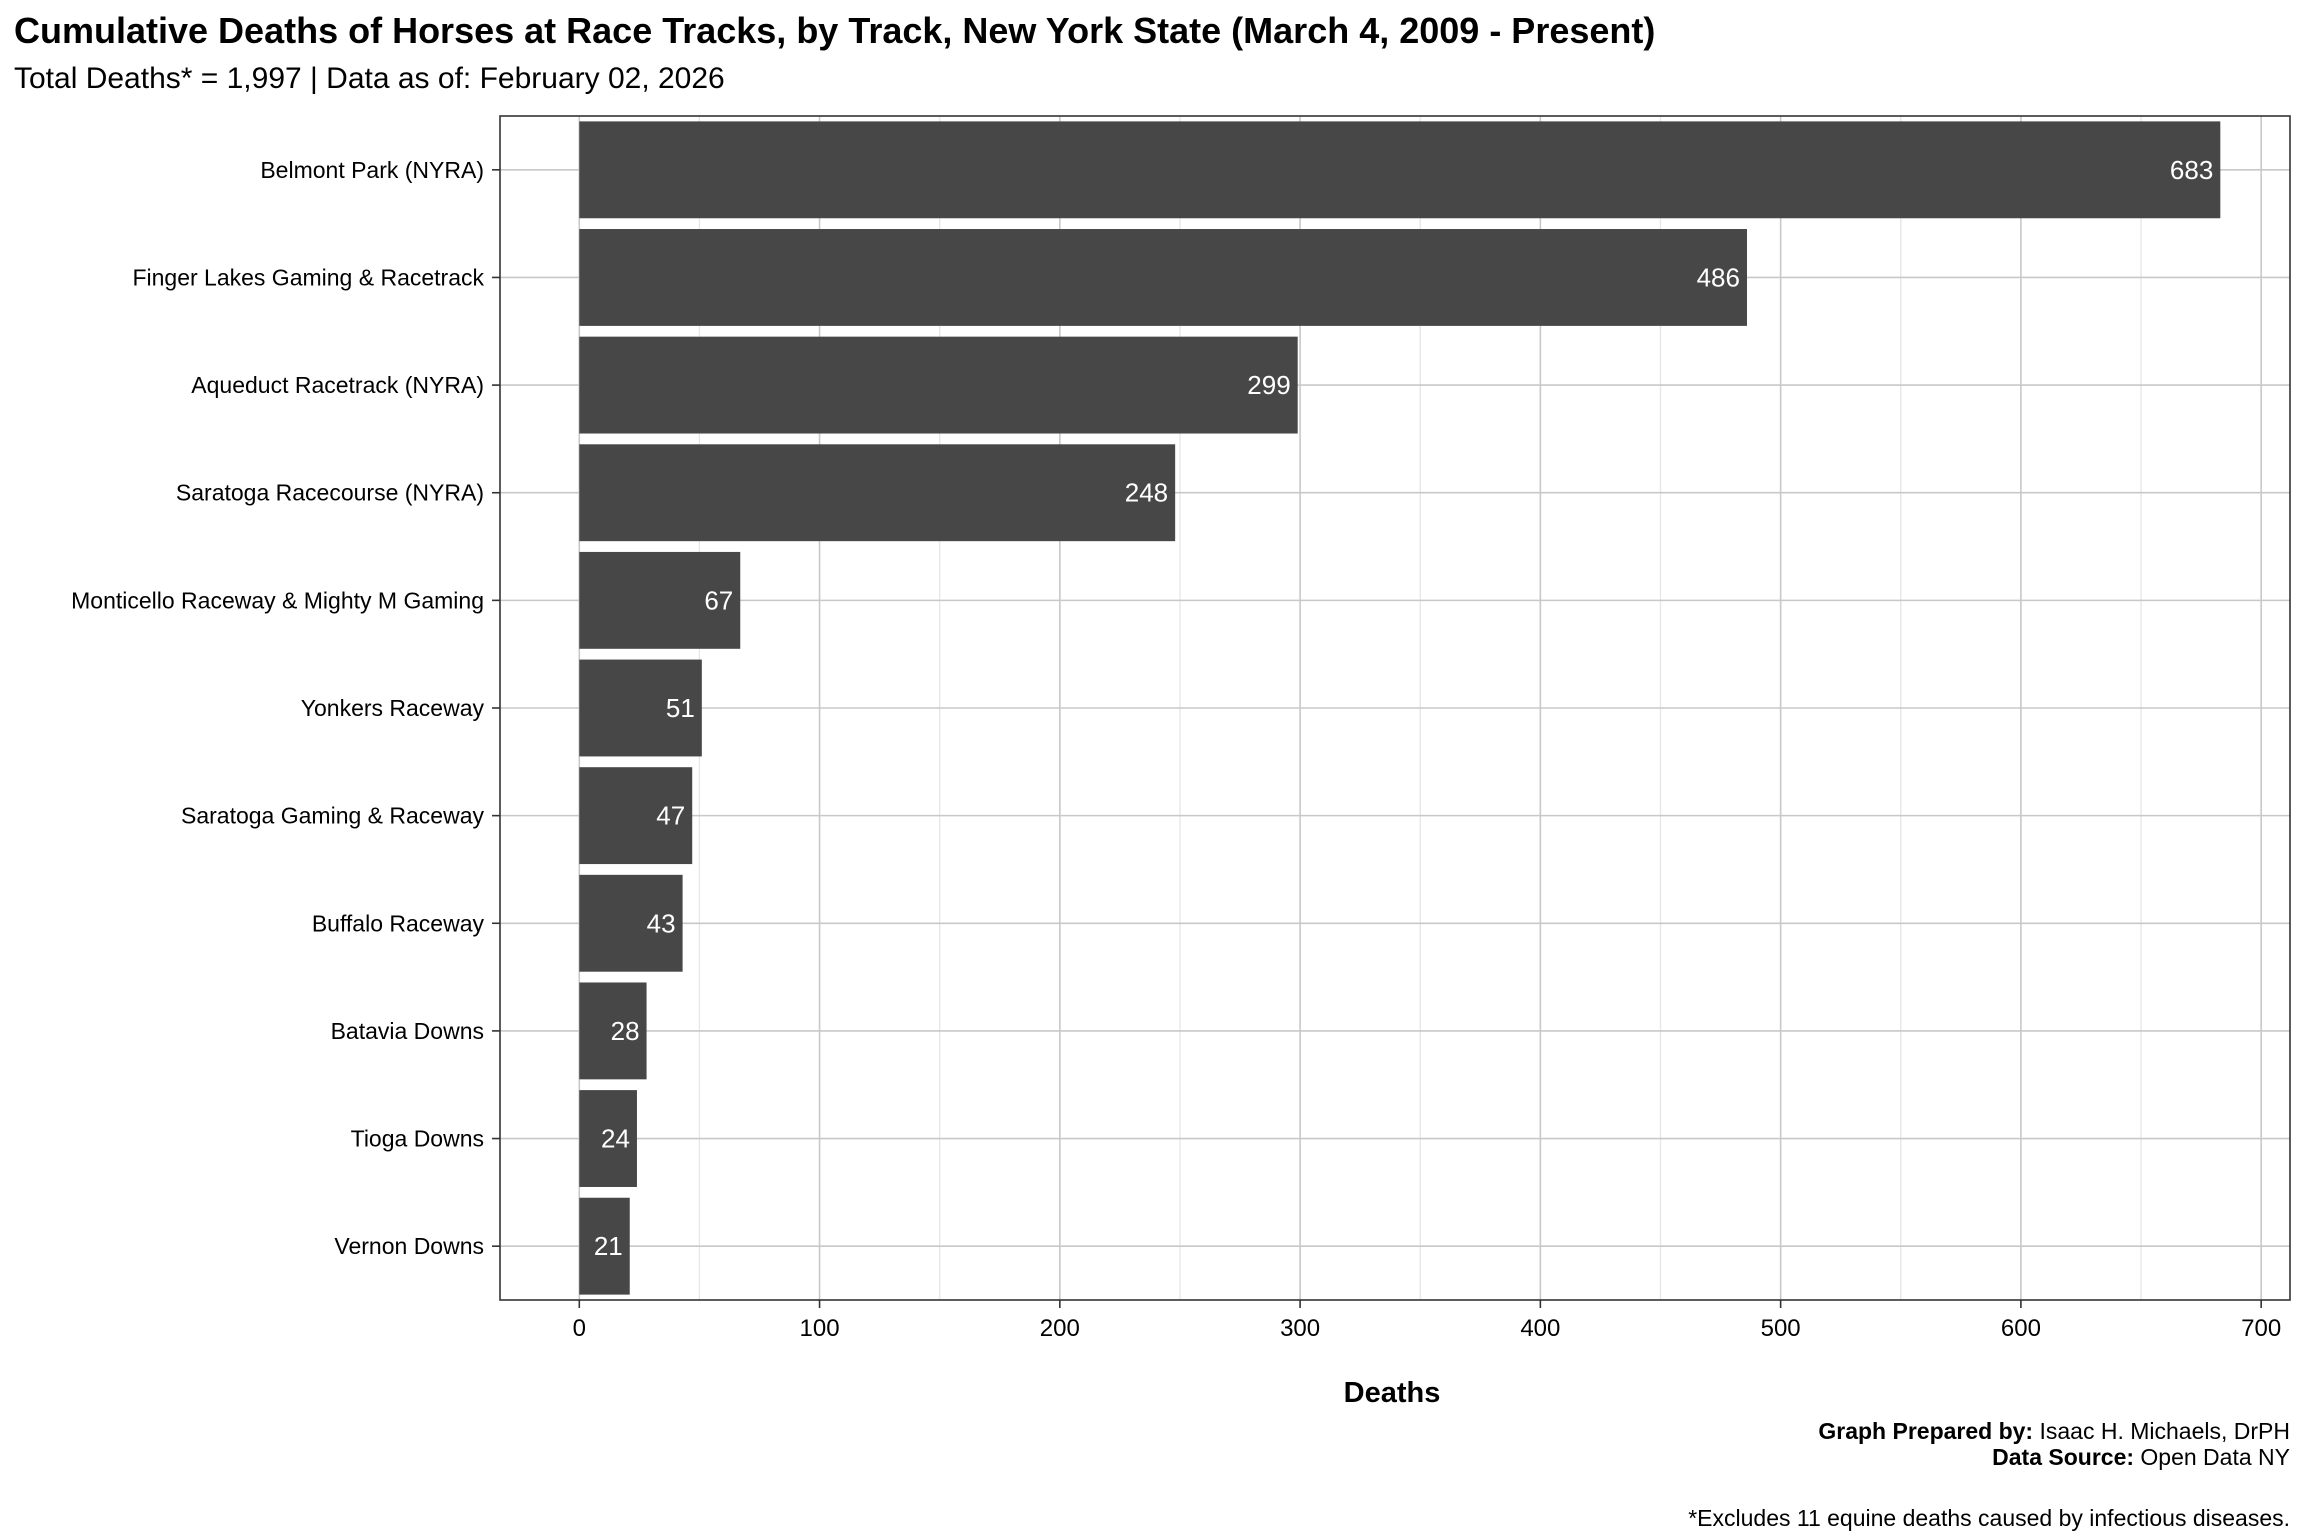 Image resolution: width=2304 pixels, height=1536 pixels. What do you see at coordinates (308, 277) in the screenshot?
I see `y-tick-label: Finger Lakes Gaming & Racetrack` at bounding box center [308, 277].